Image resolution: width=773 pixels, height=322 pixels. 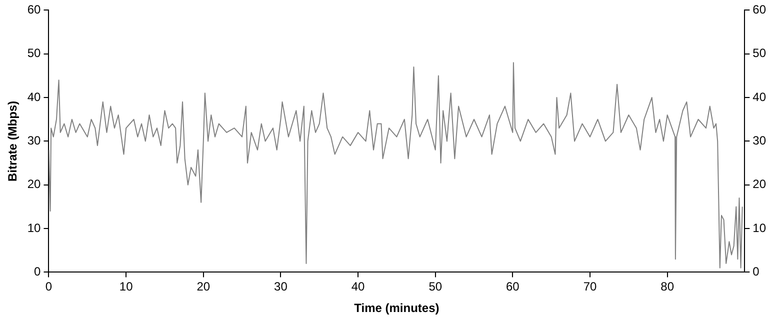 I want to click on y2-tick-label: 50, so click(x=759, y=53).